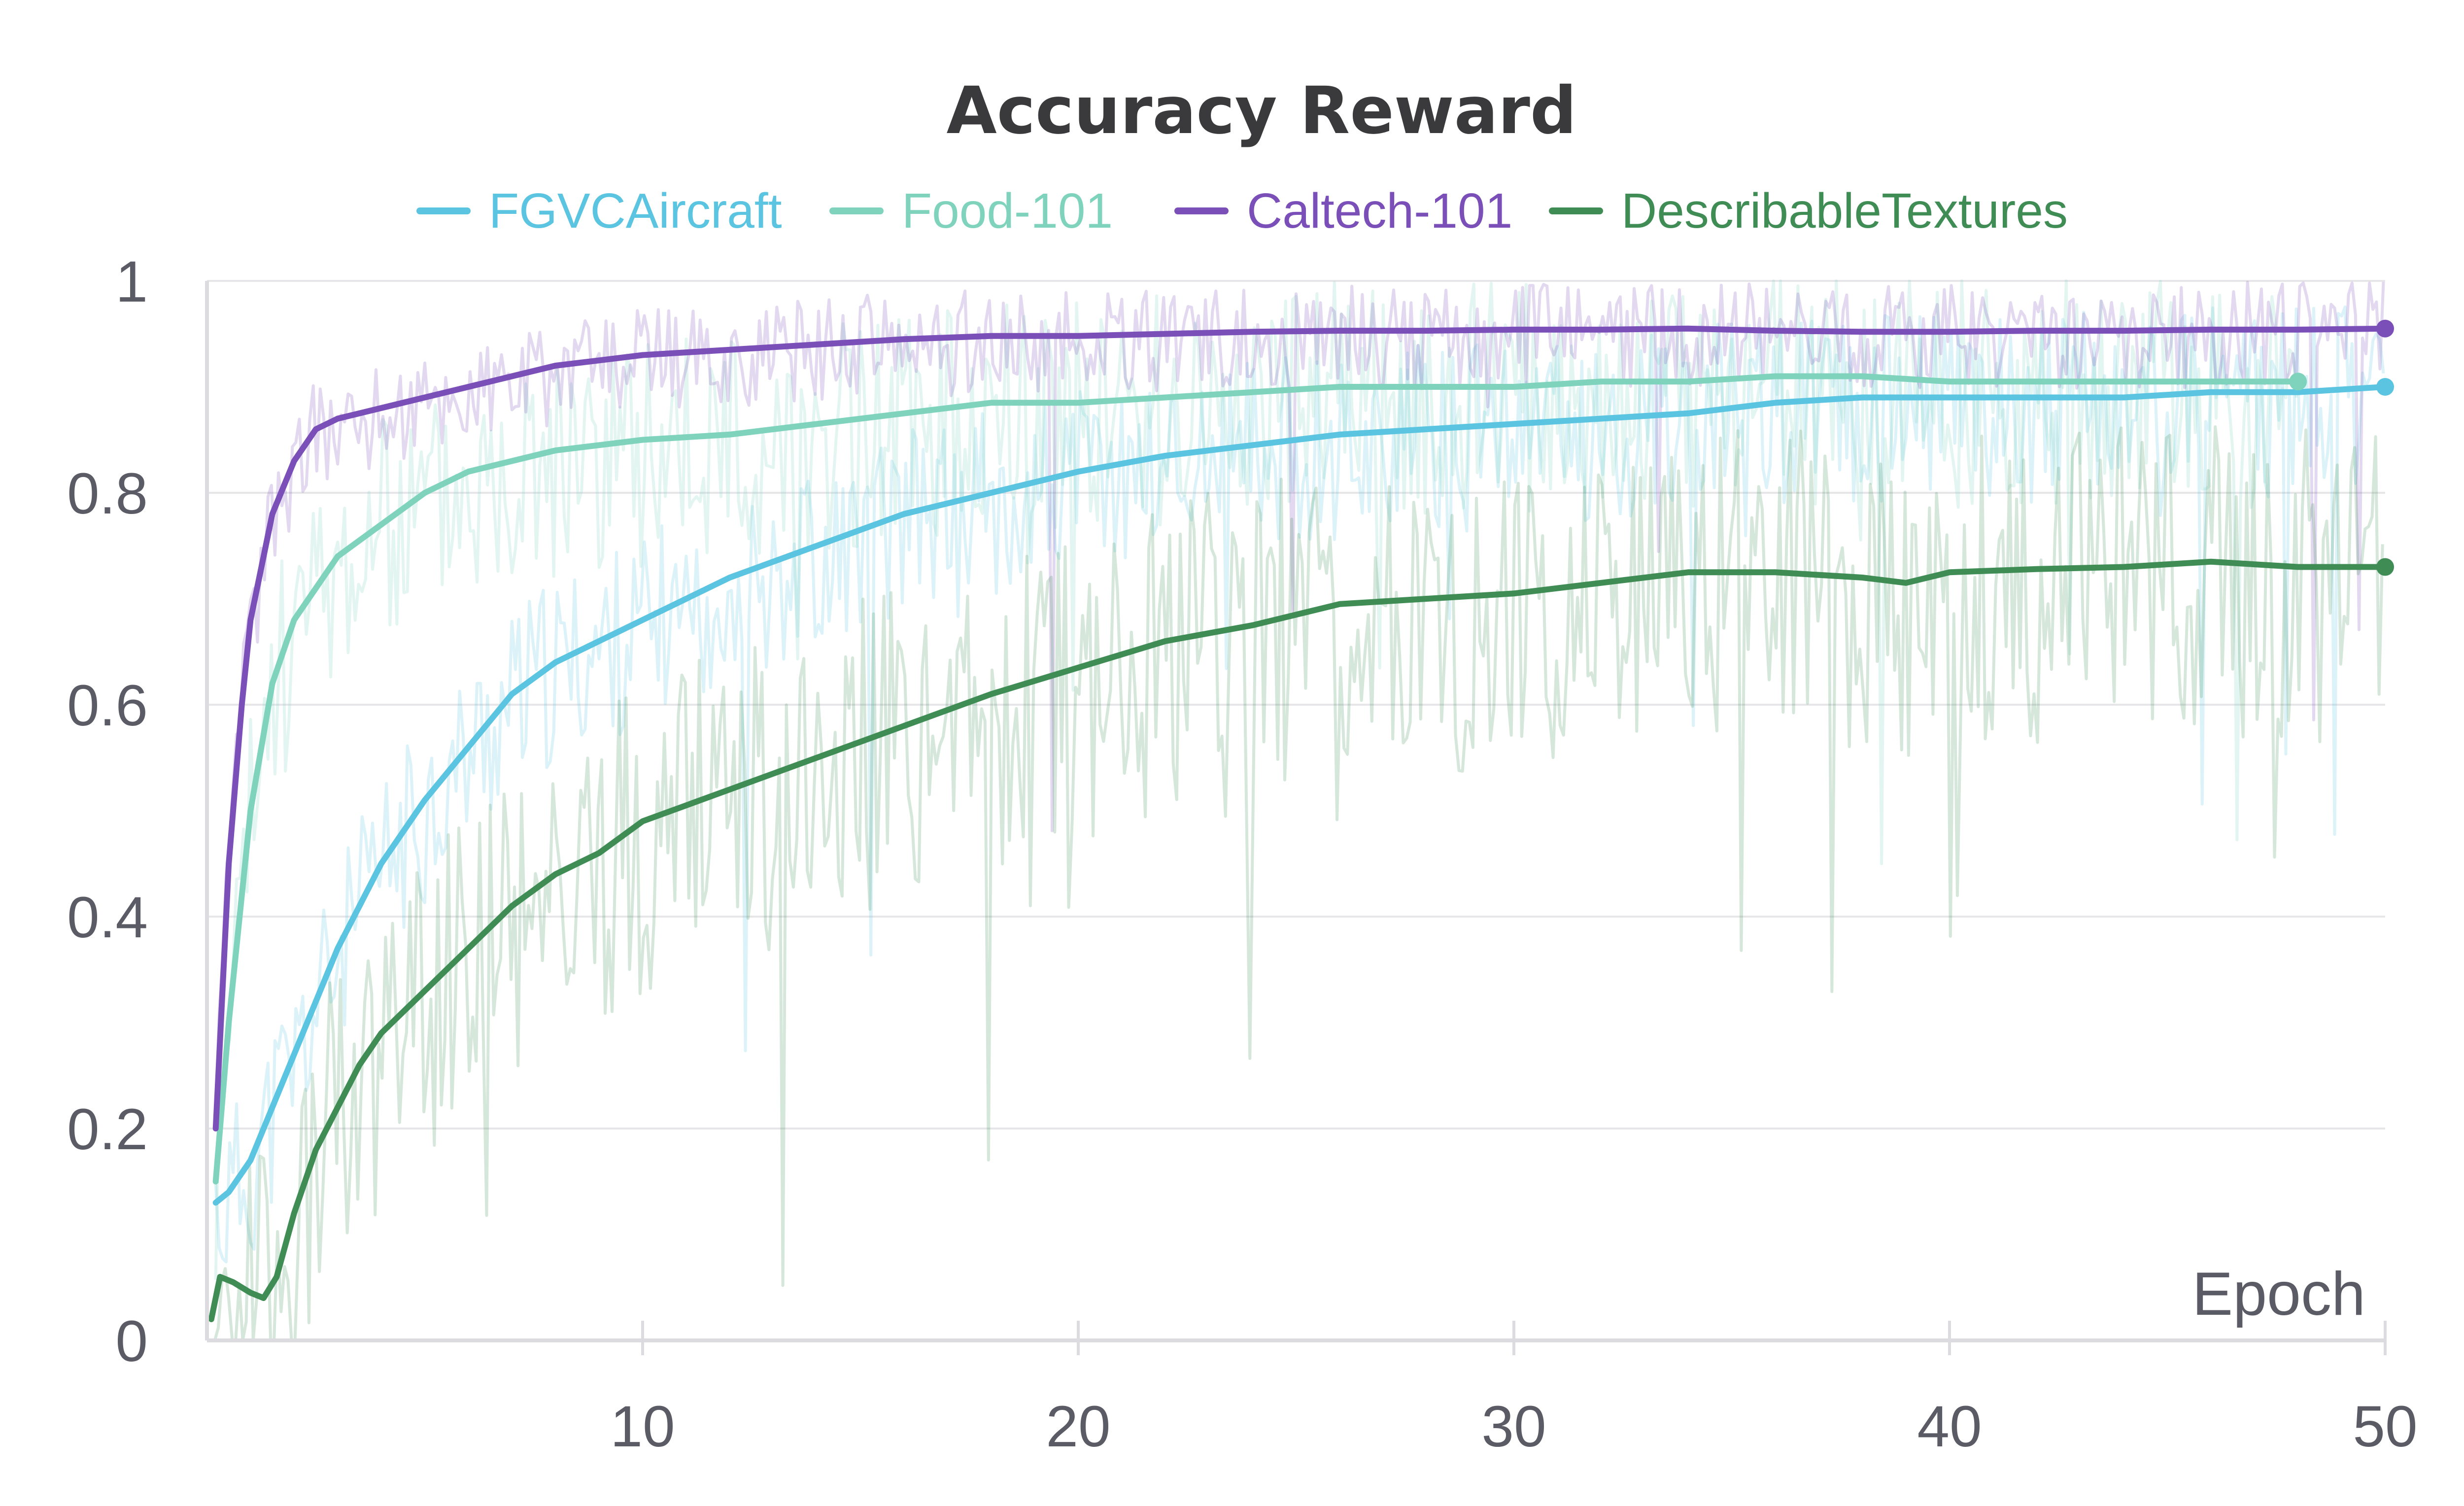 The height and width of the screenshot is (1506, 2464). Describe the element at coordinates (1379, 211) in the screenshot. I see `legend-label-2: Caltech-101` at that location.